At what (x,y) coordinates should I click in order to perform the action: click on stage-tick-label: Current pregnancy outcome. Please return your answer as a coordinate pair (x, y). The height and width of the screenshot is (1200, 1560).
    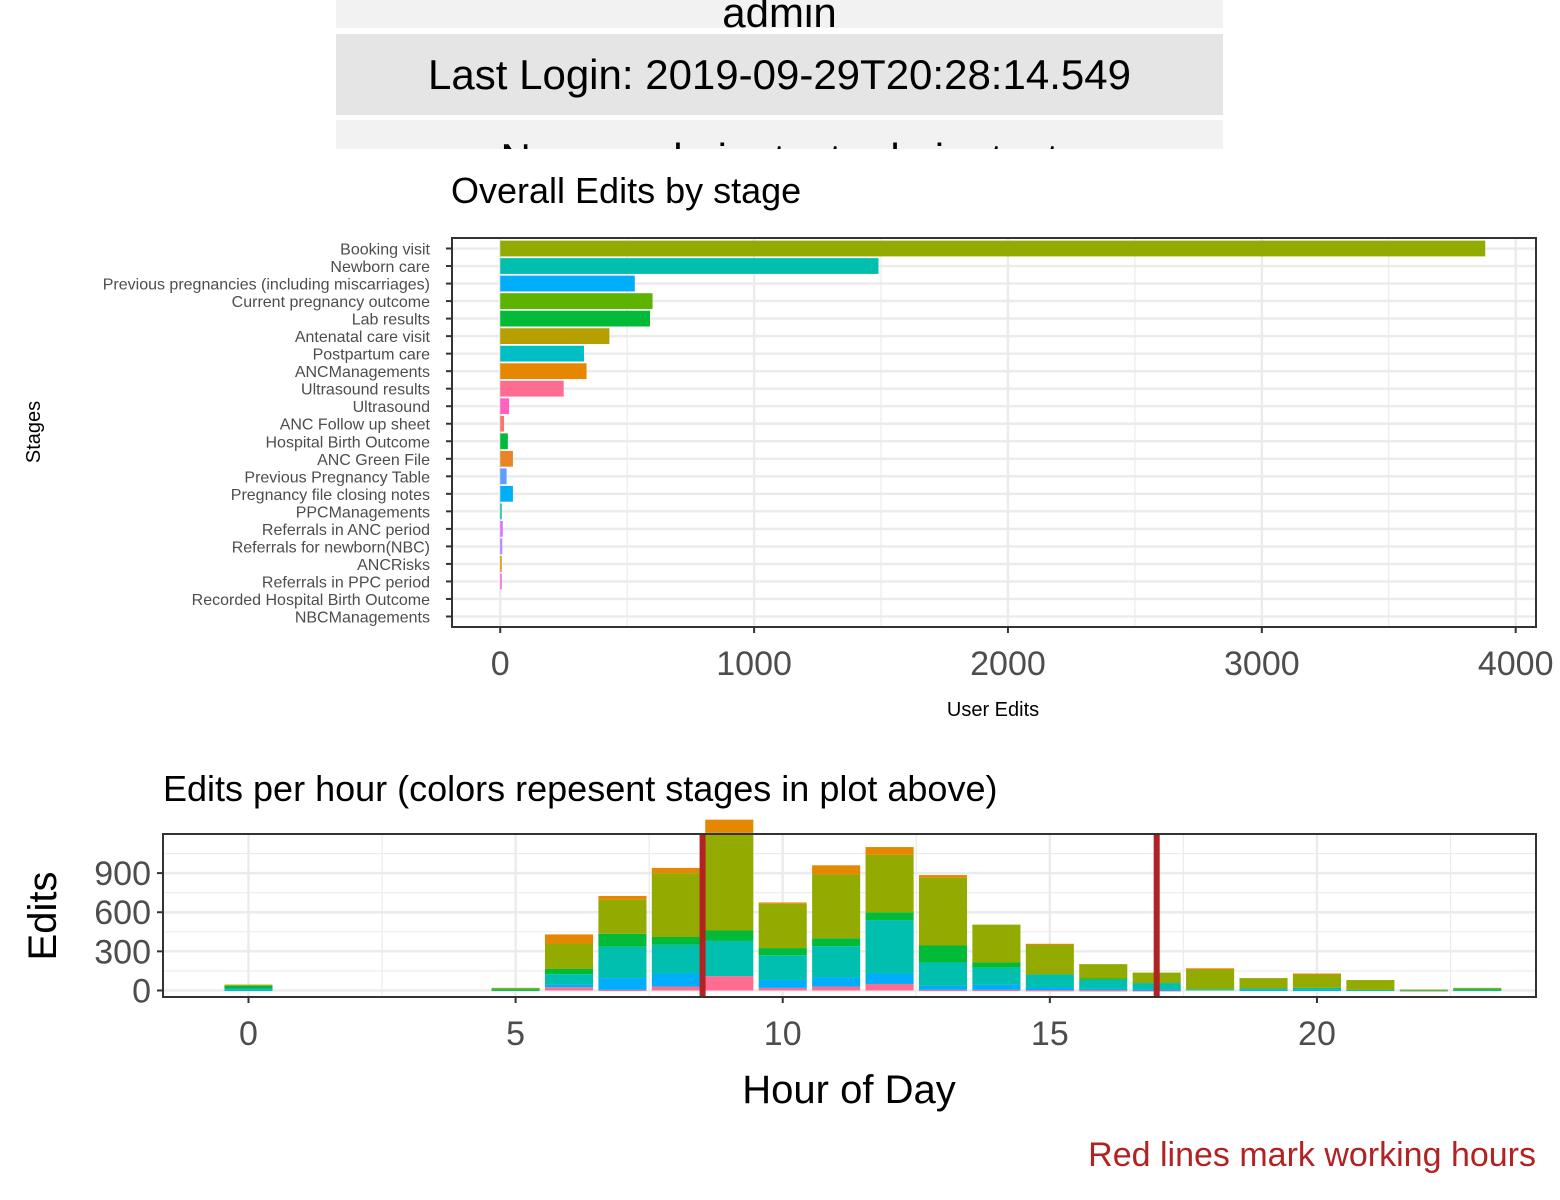
    Looking at the image, I should click on (331, 302).